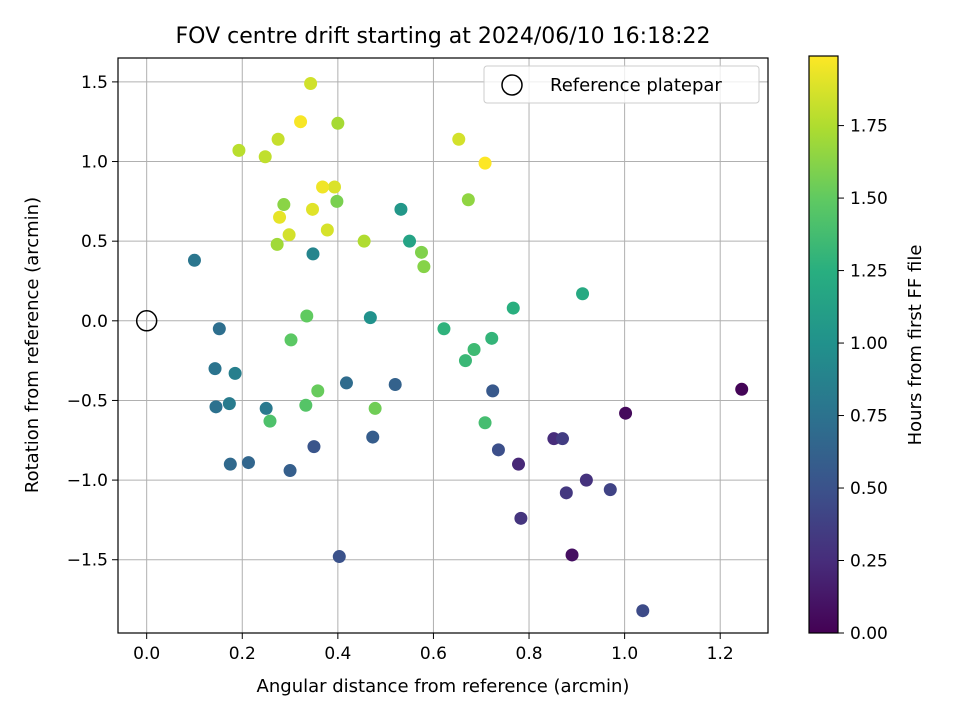  What do you see at coordinates (146, 654) in the screenshot?
I see `x-tick-label: 0.0` at bounding box center [146, 654].